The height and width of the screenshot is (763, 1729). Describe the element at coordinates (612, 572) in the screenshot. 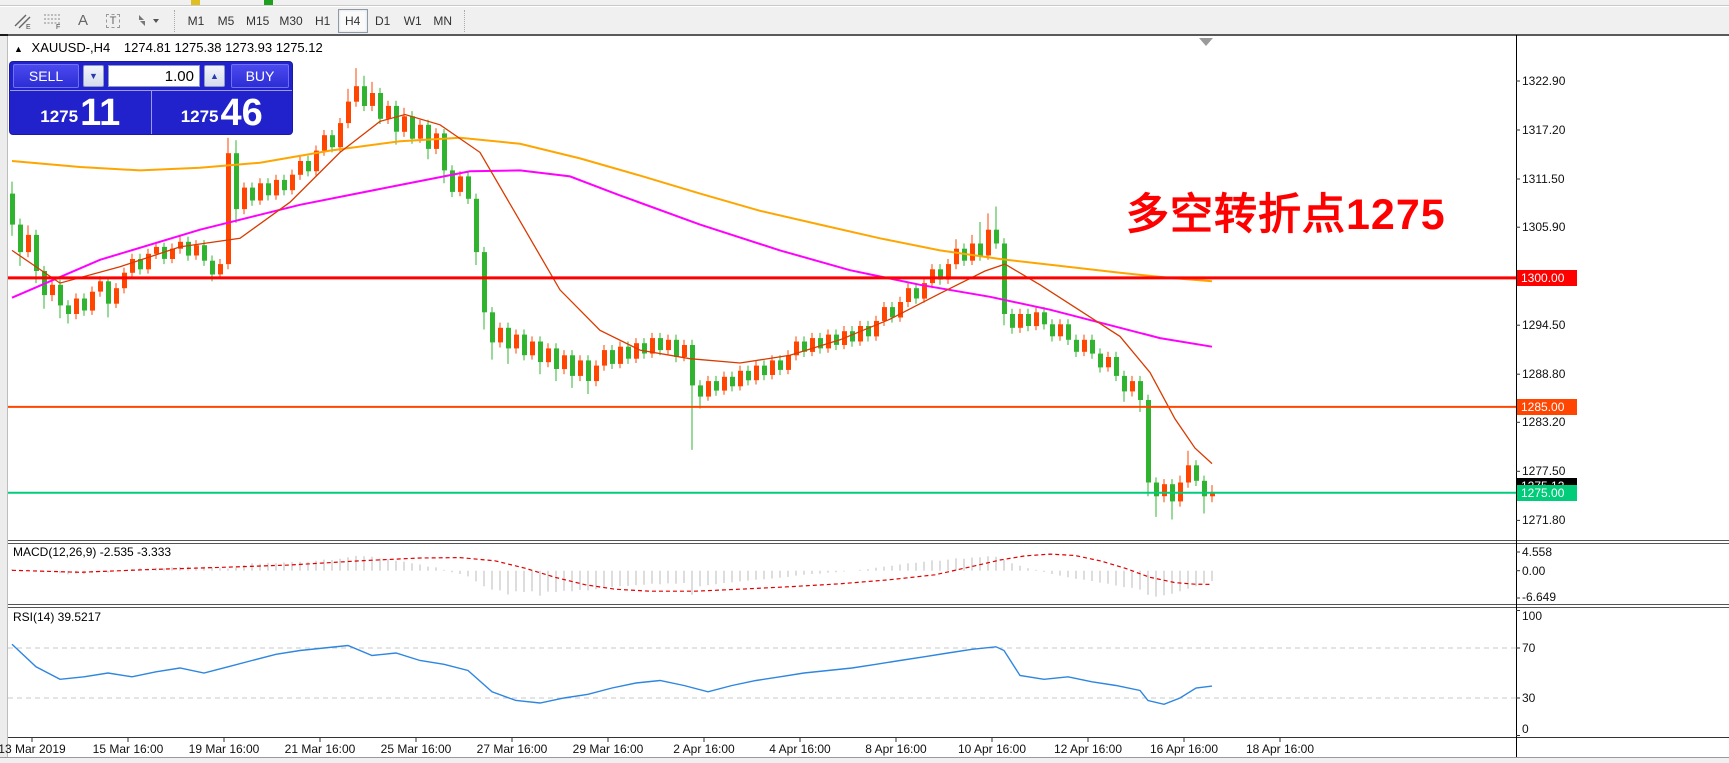

I see `macd-signal-line` at that location.